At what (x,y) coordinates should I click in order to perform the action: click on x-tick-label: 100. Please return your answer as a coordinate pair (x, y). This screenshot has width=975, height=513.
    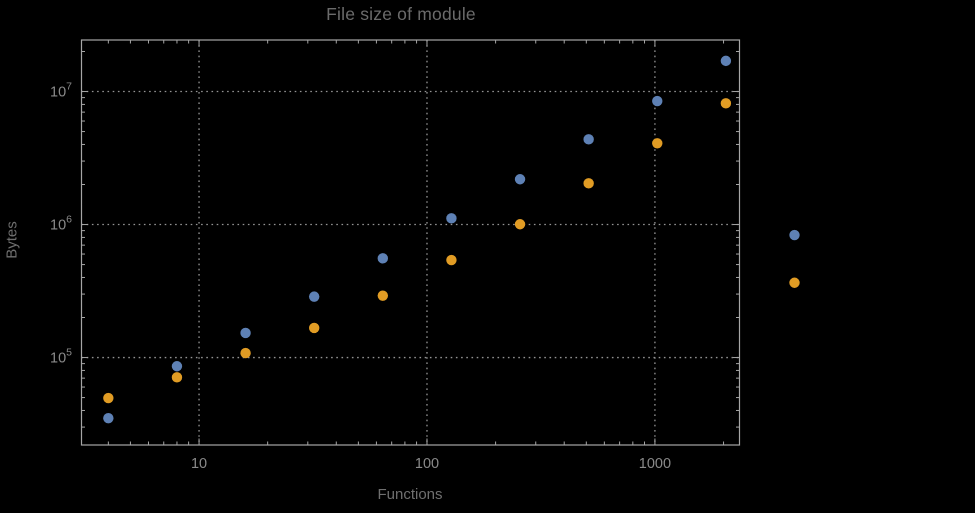
    Looking at the image, I should click on (427, 464).